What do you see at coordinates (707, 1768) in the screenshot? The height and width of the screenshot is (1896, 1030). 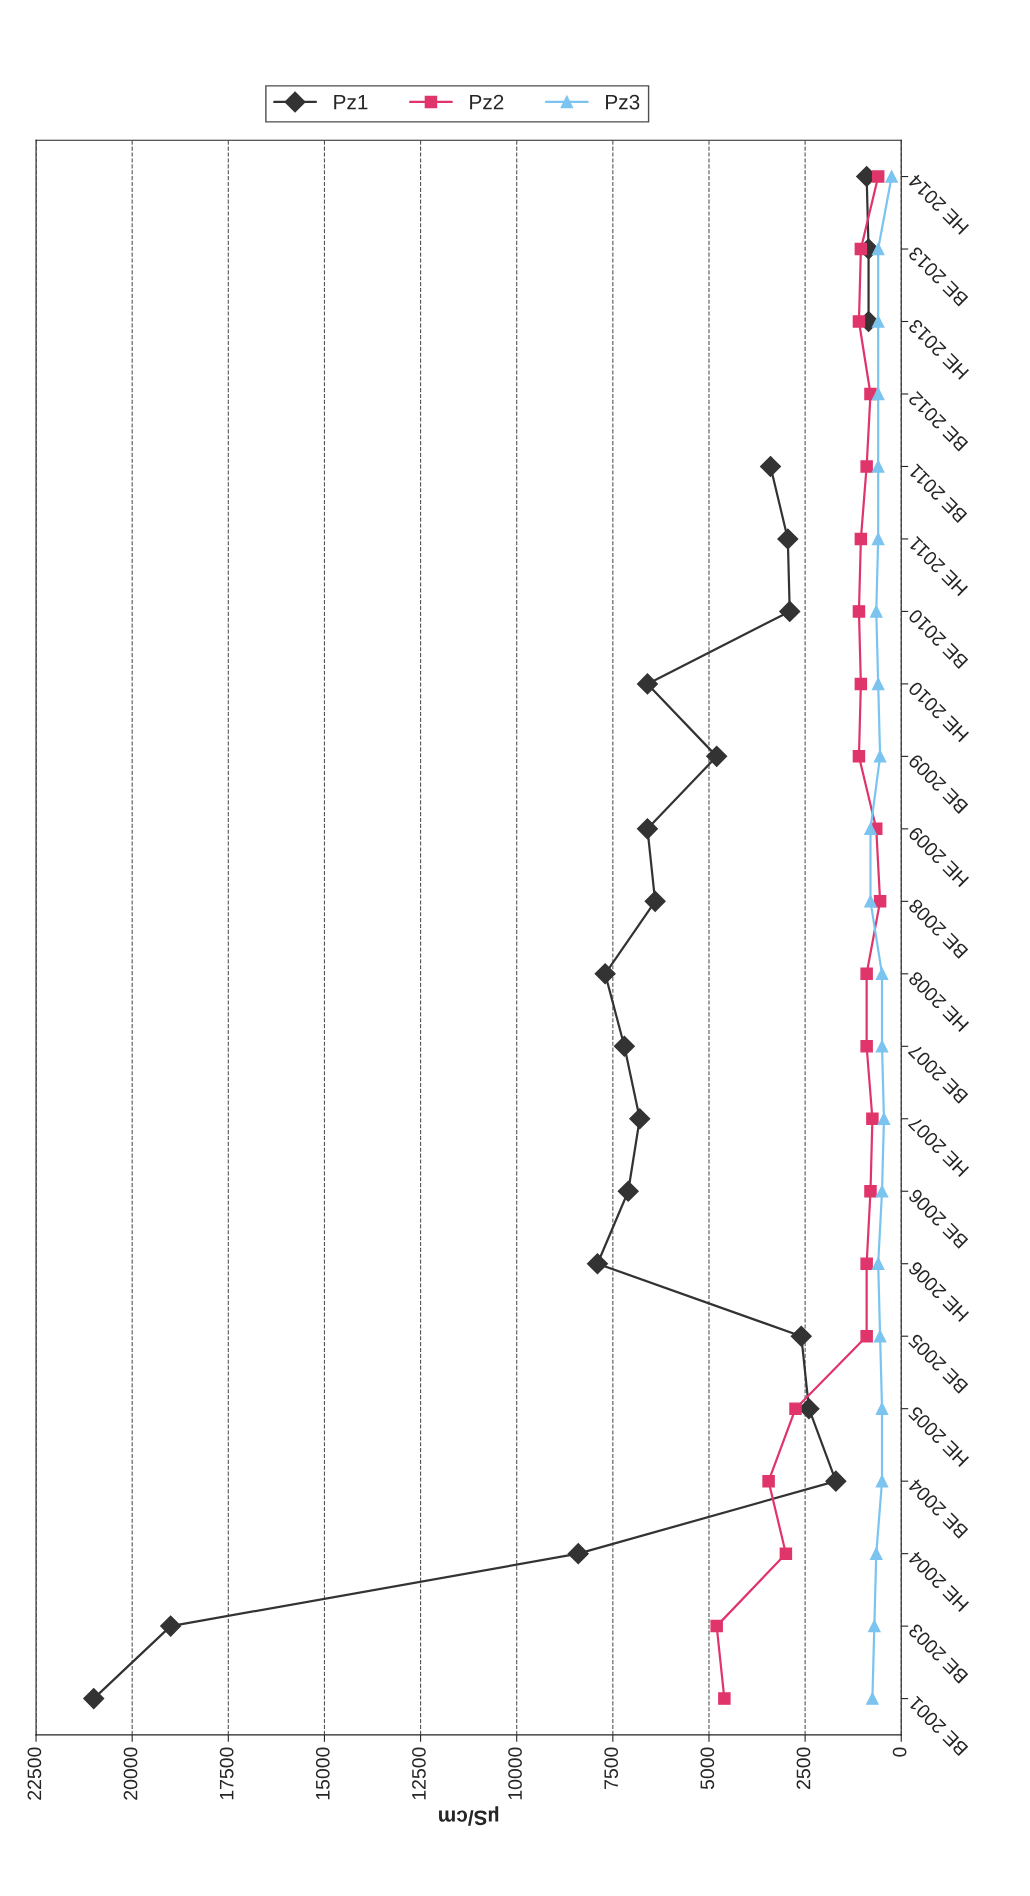 I see `x-tick-label: 5000` at bounding box center [707, 1768].